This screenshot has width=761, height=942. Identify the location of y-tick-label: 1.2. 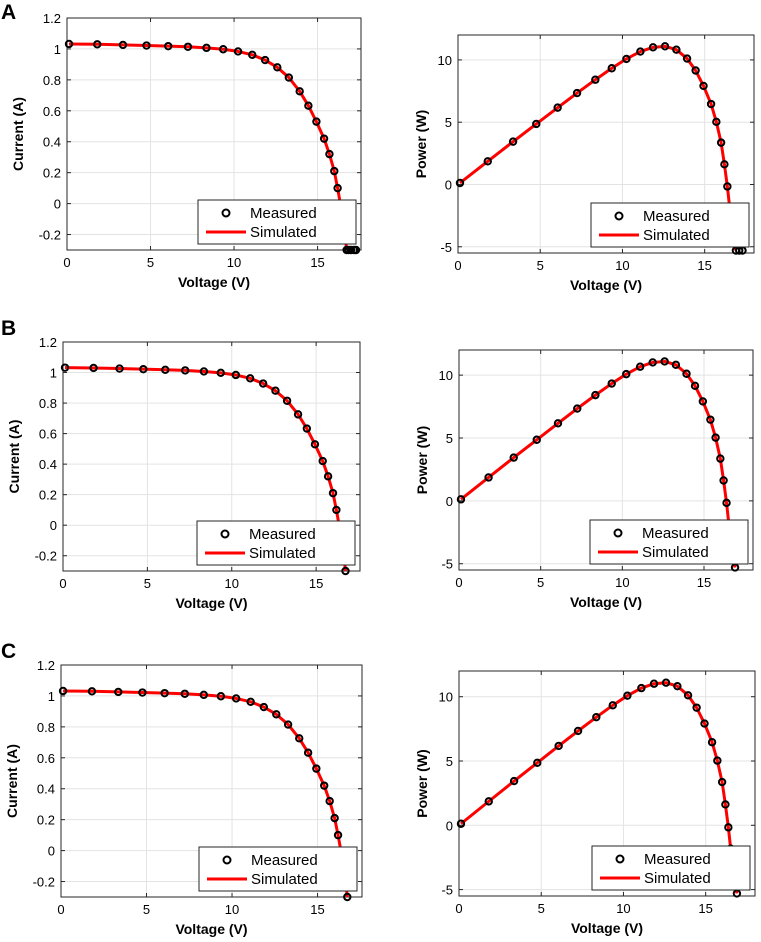
(48, 342).